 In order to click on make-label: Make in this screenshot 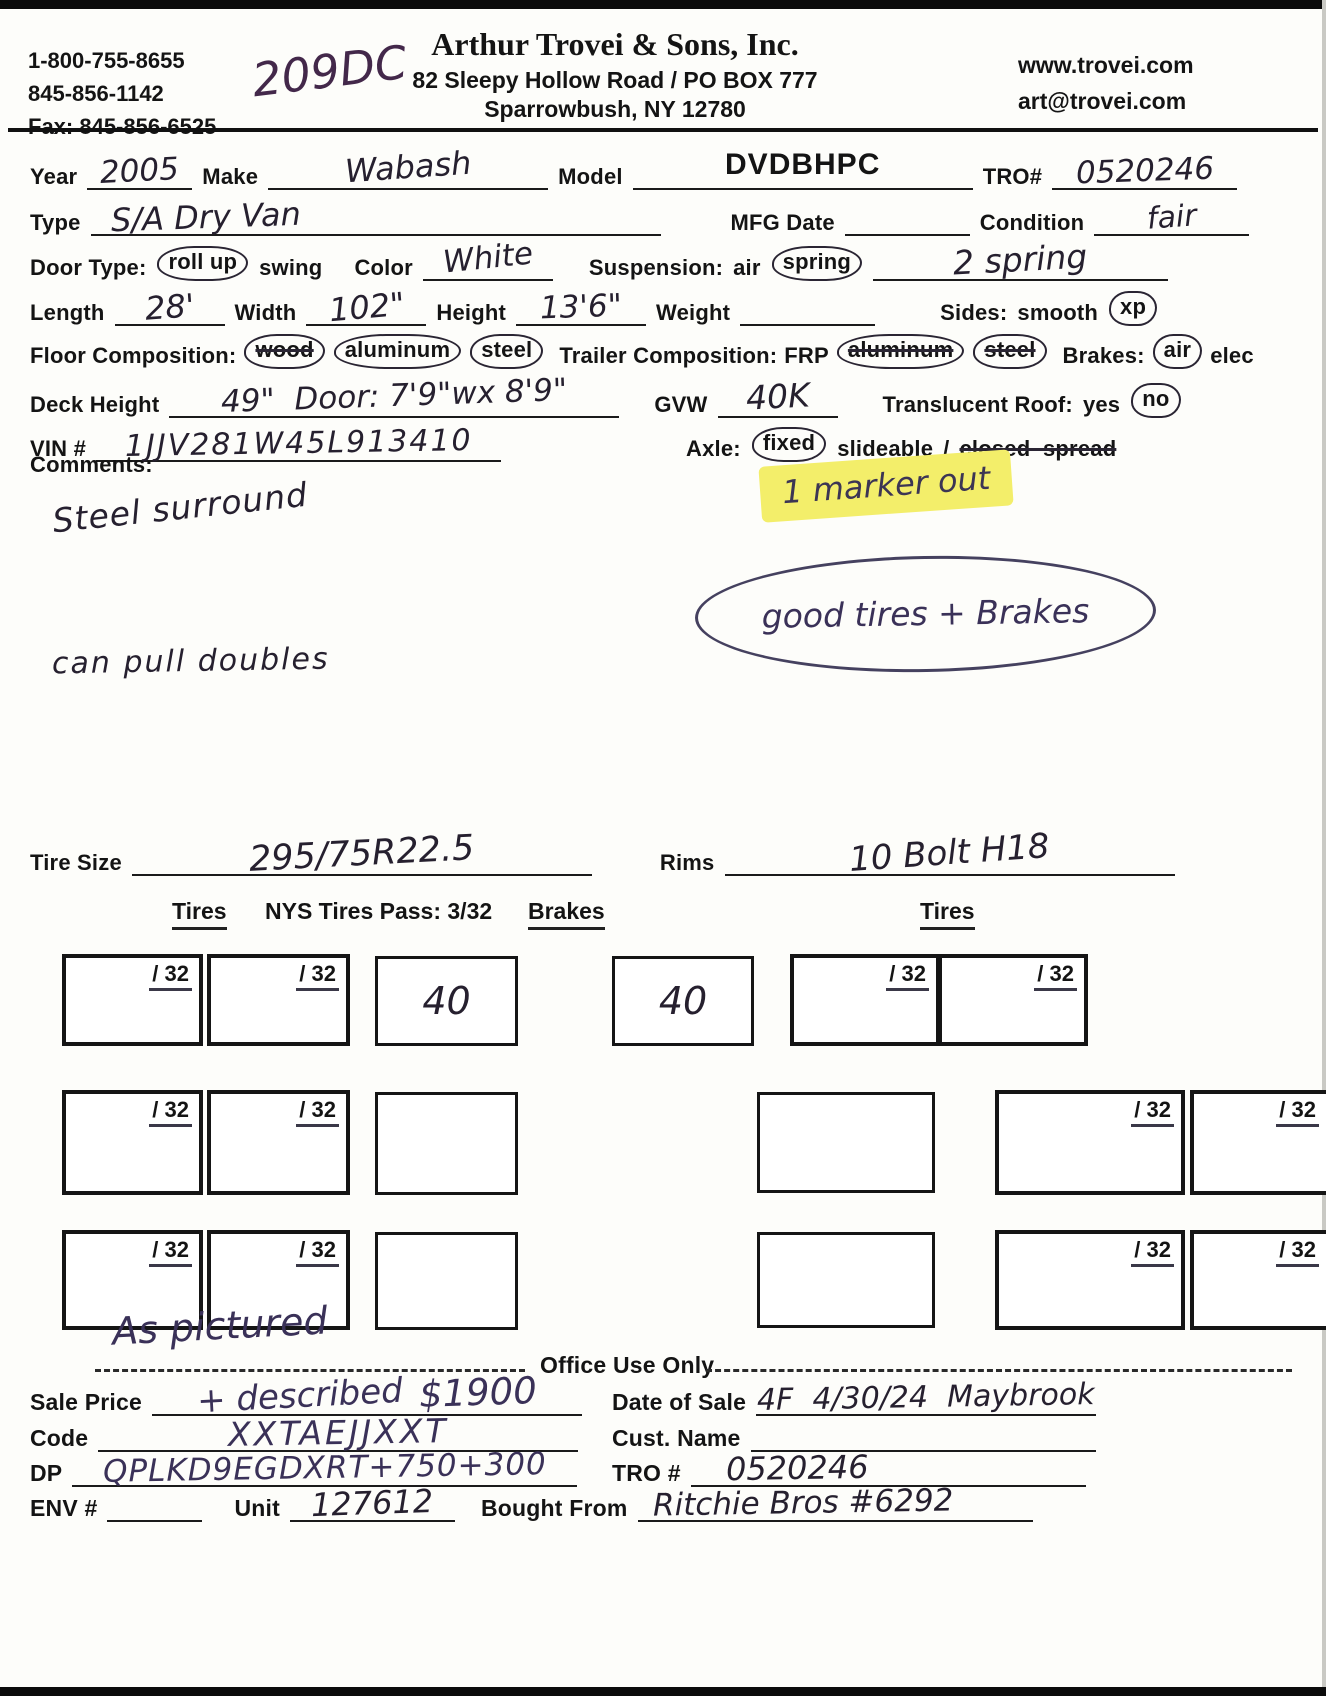, I will do `click(230, 176)`.